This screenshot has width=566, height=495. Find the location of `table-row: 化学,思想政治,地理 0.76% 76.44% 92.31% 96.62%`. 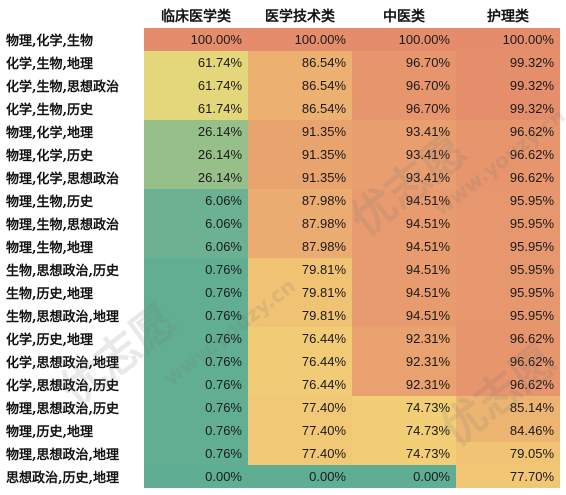

table-row: 化学,思想政治,地理 0.76% 76.44% 92.31% 96.62% is located at coordinates (282, 361).